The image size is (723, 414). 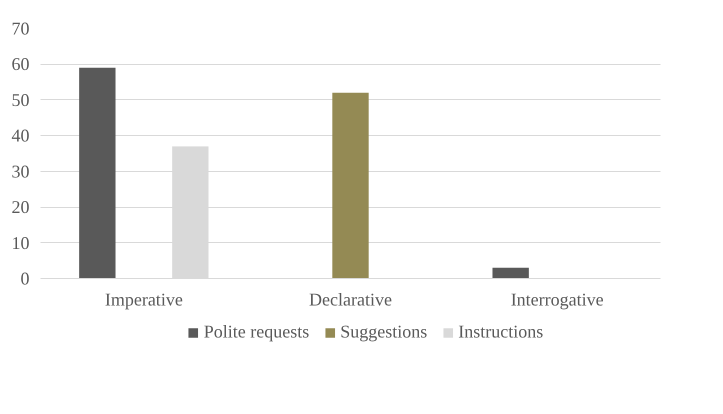 I want to click on legend-label: Instructions, so click(x=501, y=332).